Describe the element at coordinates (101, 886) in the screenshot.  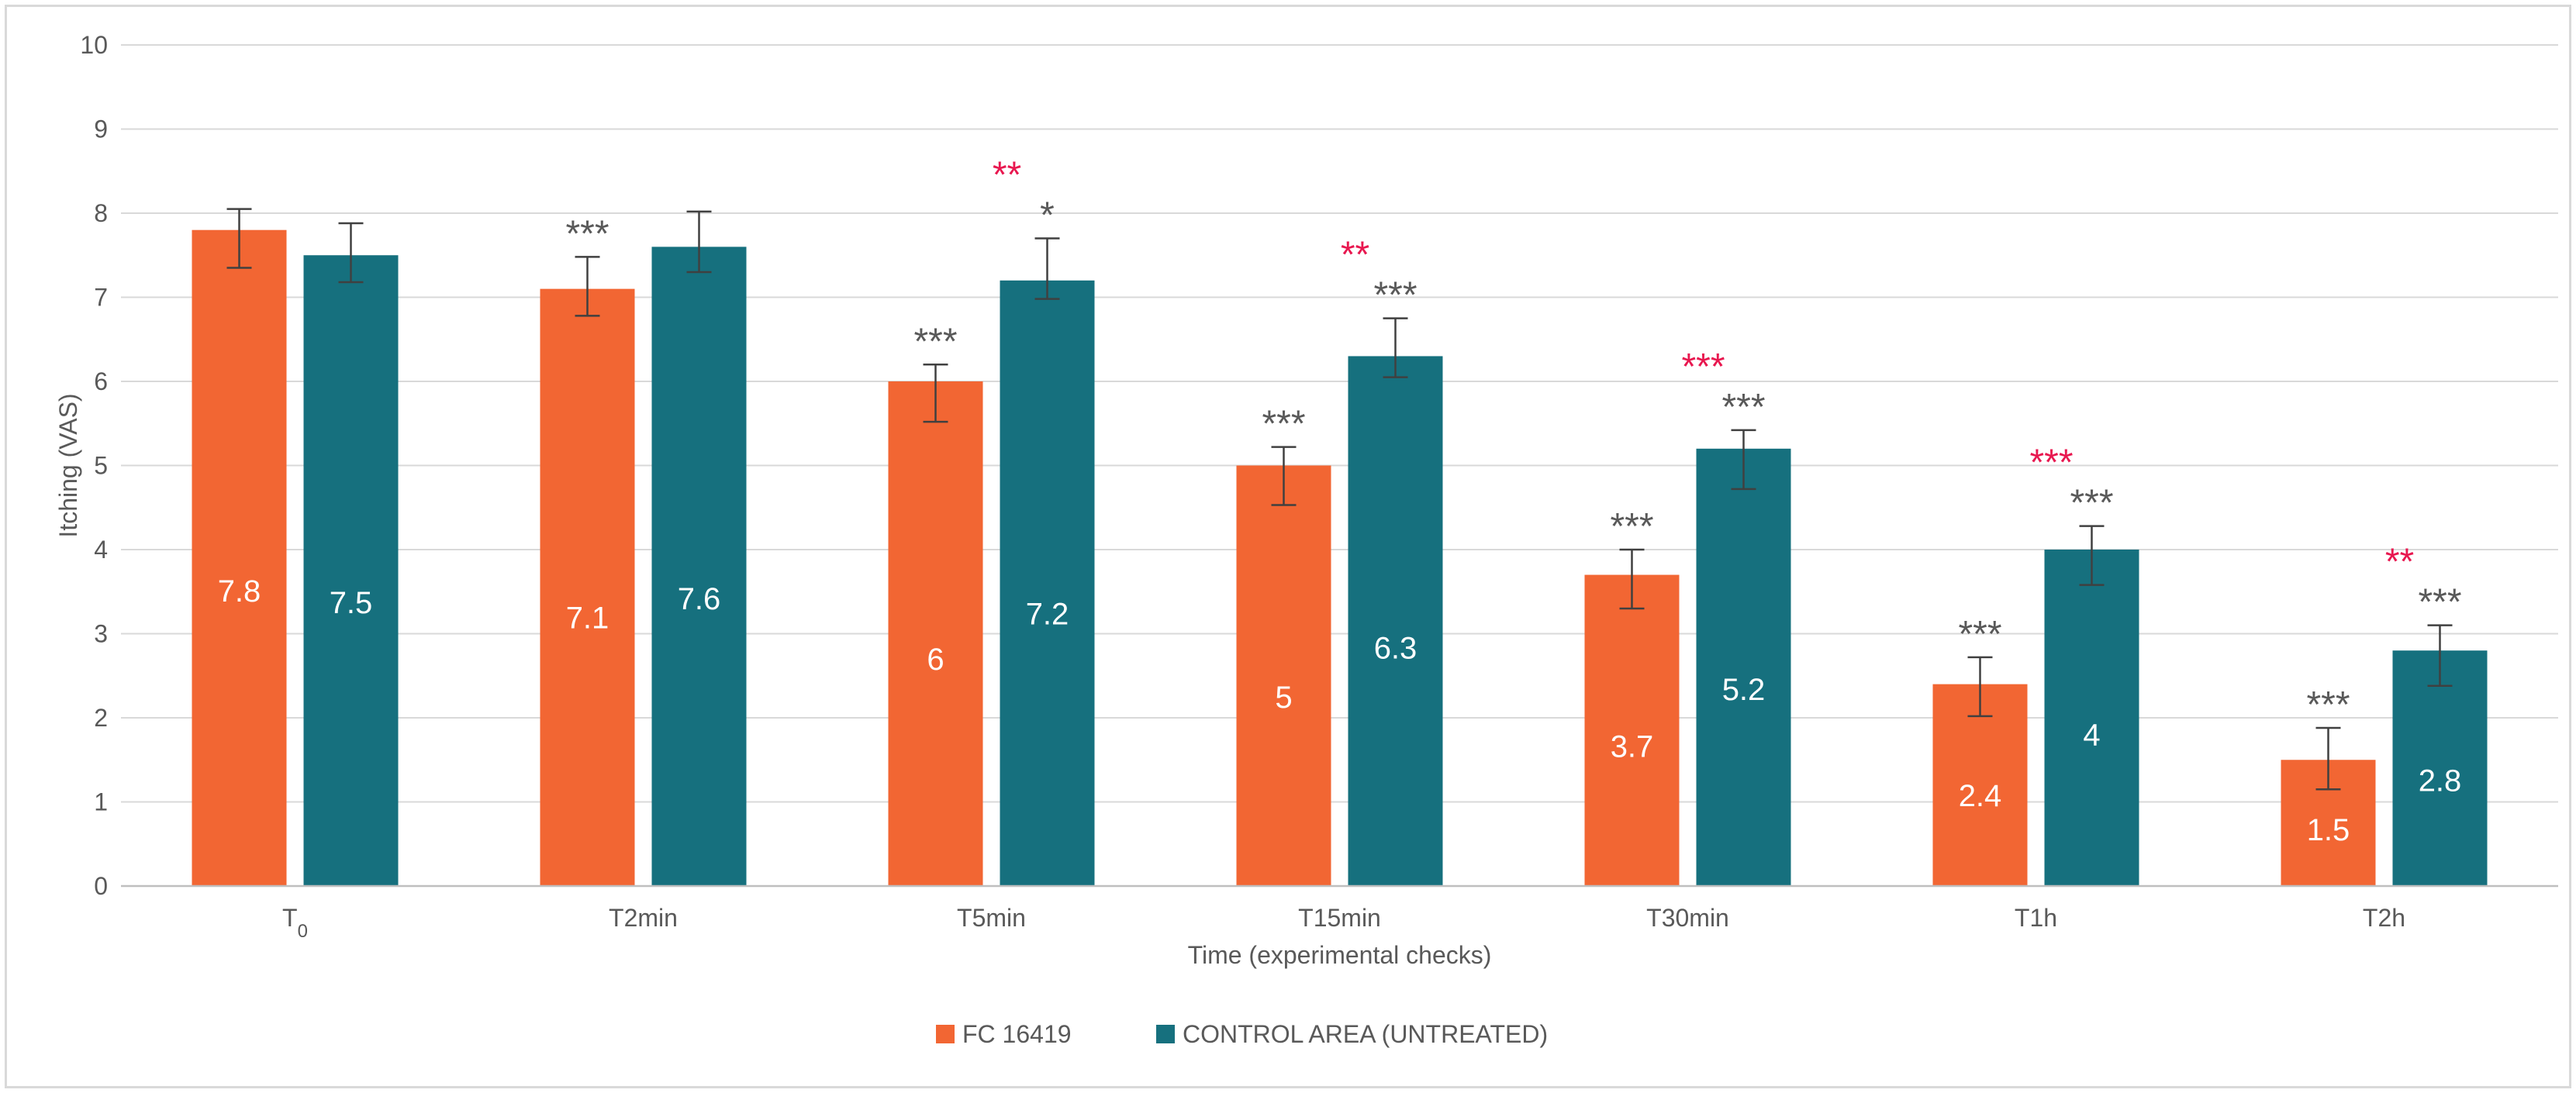
I see `y-tick-label: 0` at that location.